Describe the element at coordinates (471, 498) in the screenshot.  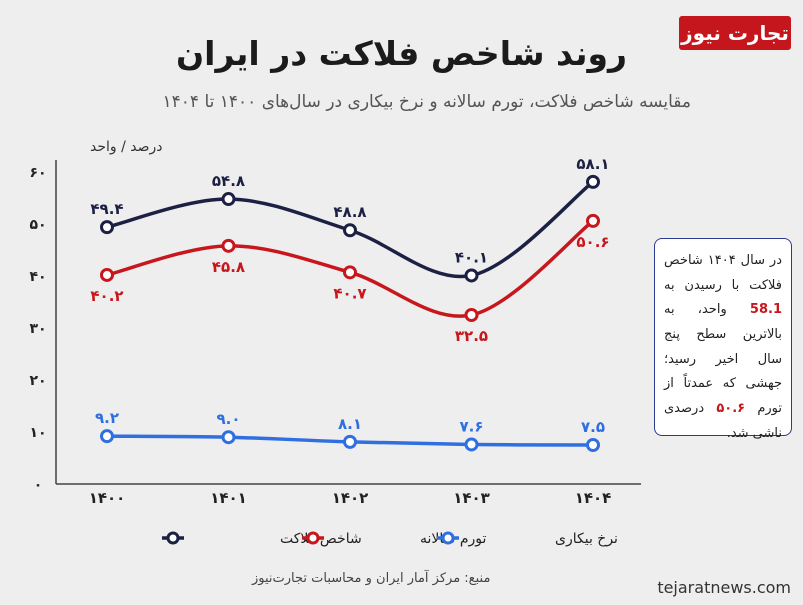
I see `x-tick-label: ۱۴۰۳` at that location.